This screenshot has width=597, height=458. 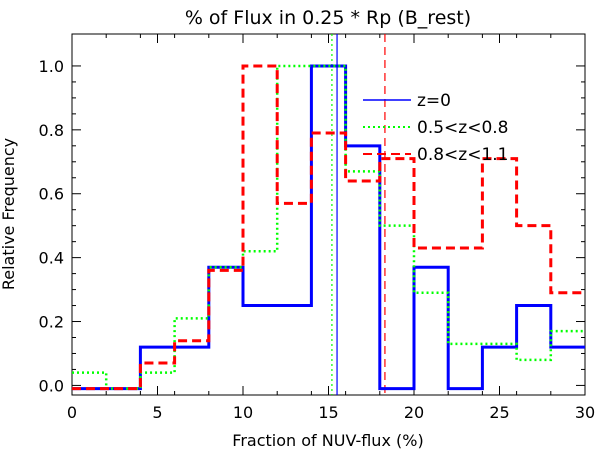 What do you see at coordinates (9, 214) in the screenshot?
I see `y-axis-label: Relative Frequency` at bounding box center [9, 214].